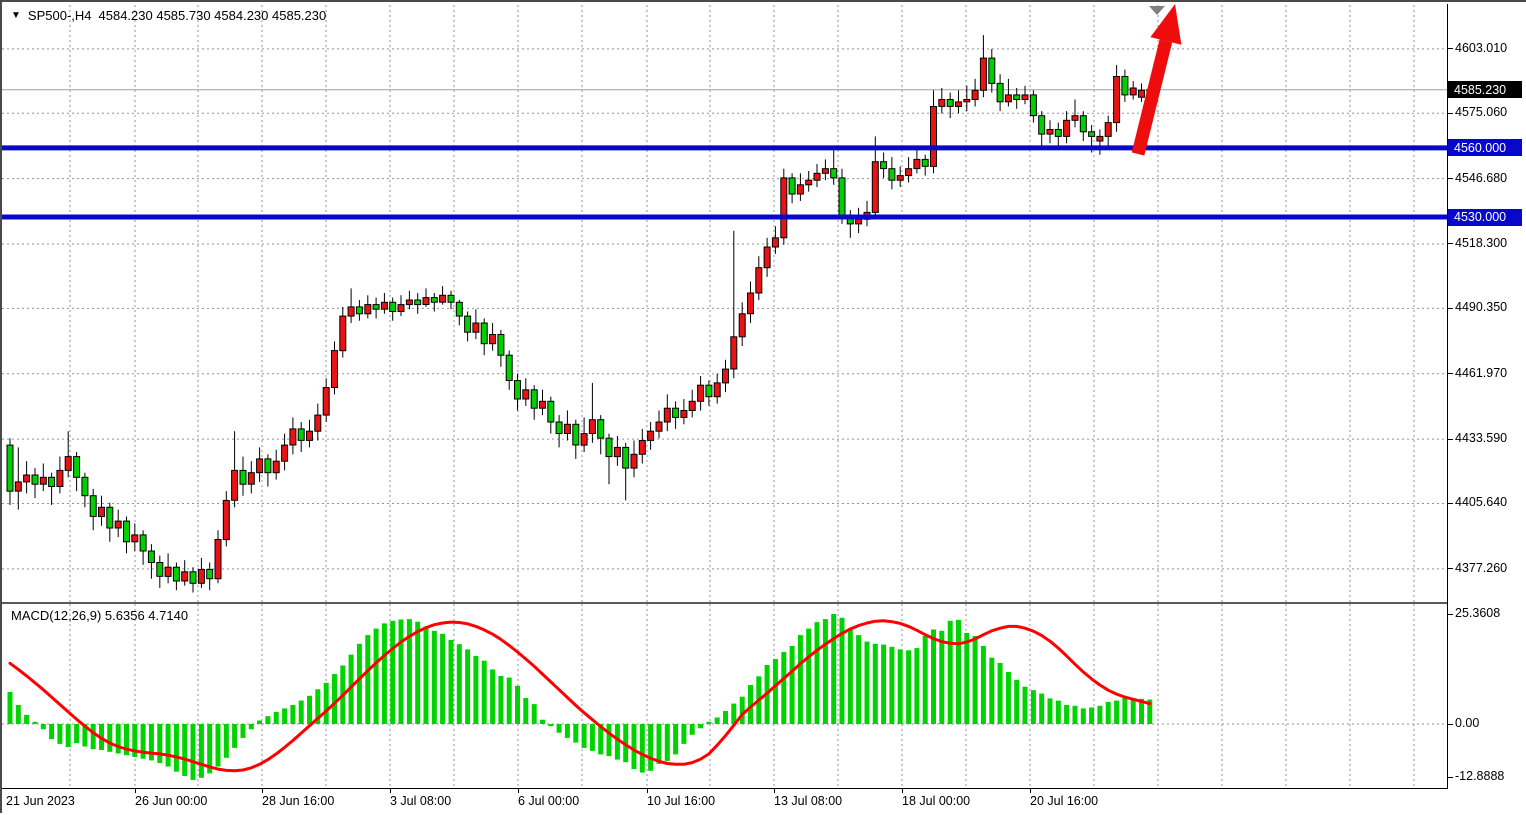 This screenshot has width=1526, height=815. What do you see at coordinates (1481, 502) in the screenshot?
I see `price-axis-label: 4405.640` at bounding box center [1481, 502].